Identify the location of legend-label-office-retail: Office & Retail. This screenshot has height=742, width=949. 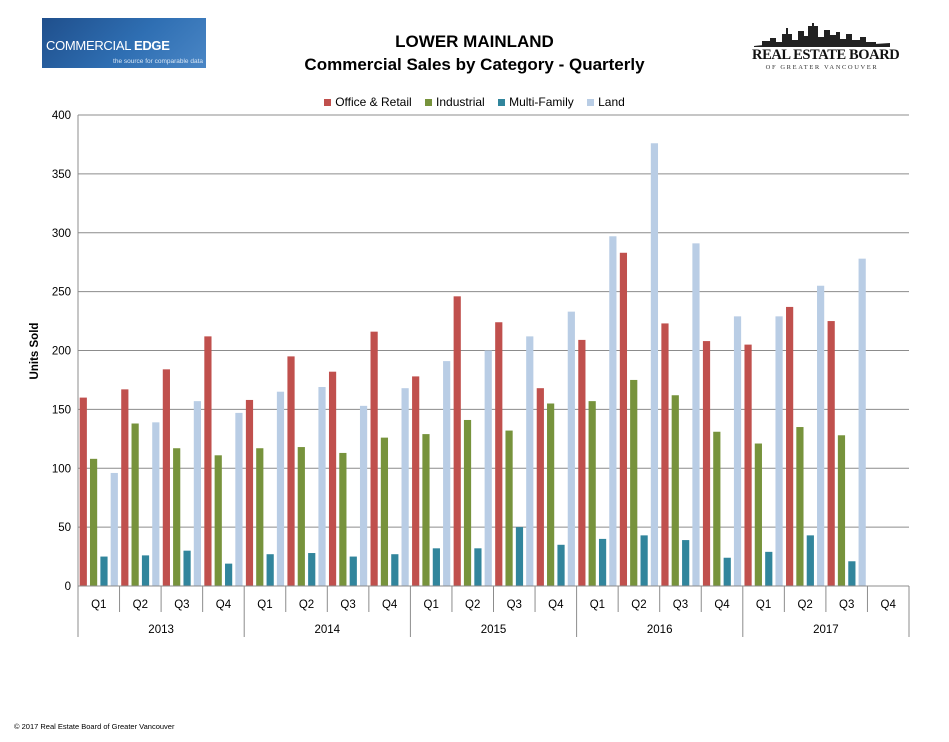
(373, 102).